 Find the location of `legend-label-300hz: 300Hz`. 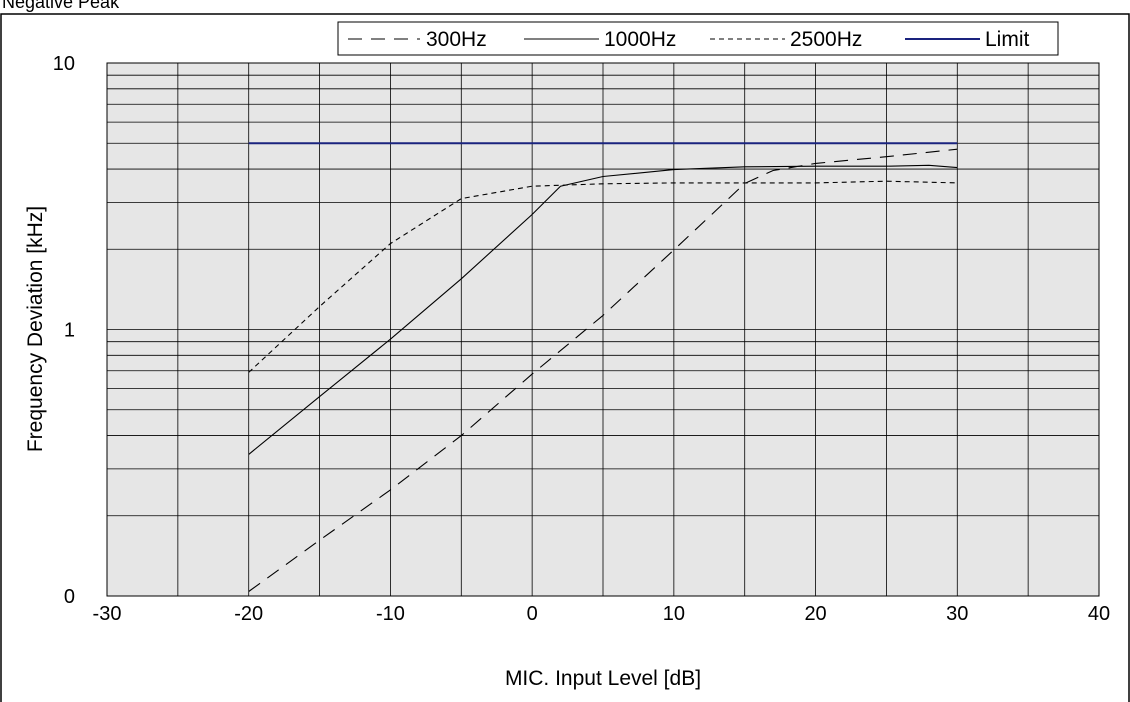

legend-label-300hz: 300Hz is located at coordinates (456, 39).